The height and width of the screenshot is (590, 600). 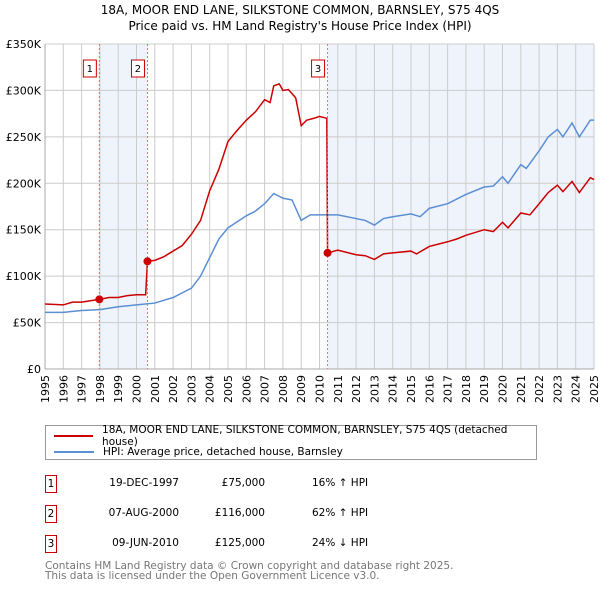 I want to click on sale-hpi-diff: 62% ↑ HPI, so click(x=340, y=513).